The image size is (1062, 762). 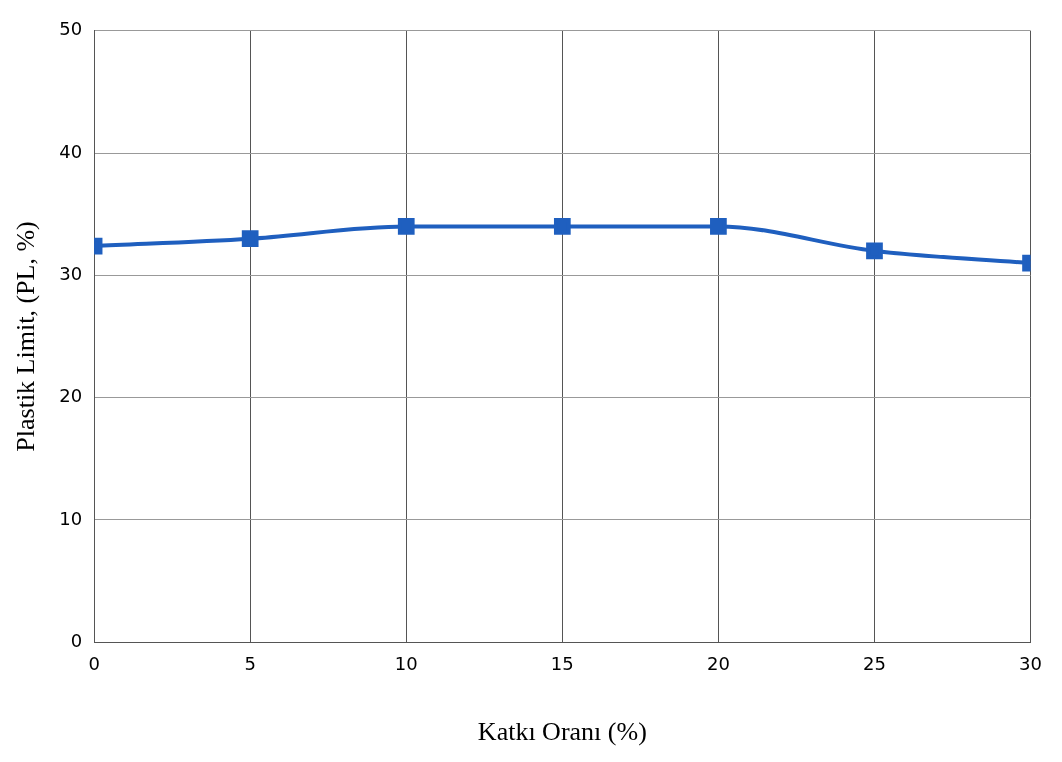 What do you see at coordinates (718, 663) in the screenshot?
I see `x-tick-label: 20` at bounding box center [718, 663].